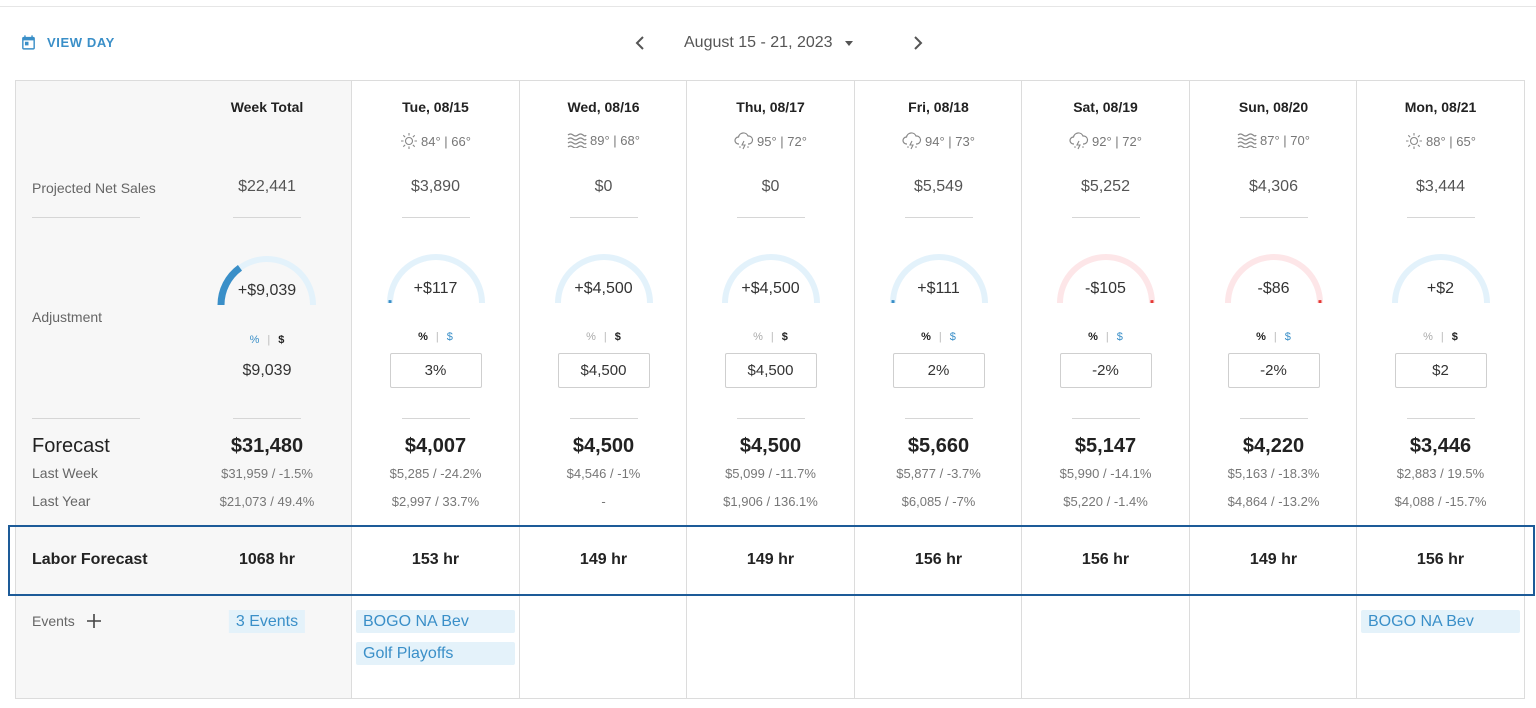 Image resolution: width=1536 pixels, height=708 pixels. Describe the element at coordinates (1440, 446) in the screenshot. I see `forecast-value: $3,446` at that location.